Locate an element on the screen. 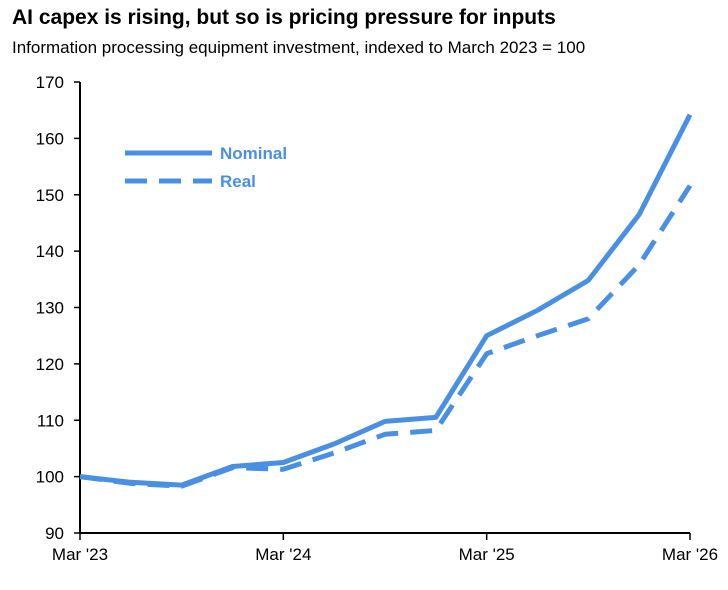 This screenshot has width=728, height=590. y-tick-label: 130 is located at coordinates (50, 308).